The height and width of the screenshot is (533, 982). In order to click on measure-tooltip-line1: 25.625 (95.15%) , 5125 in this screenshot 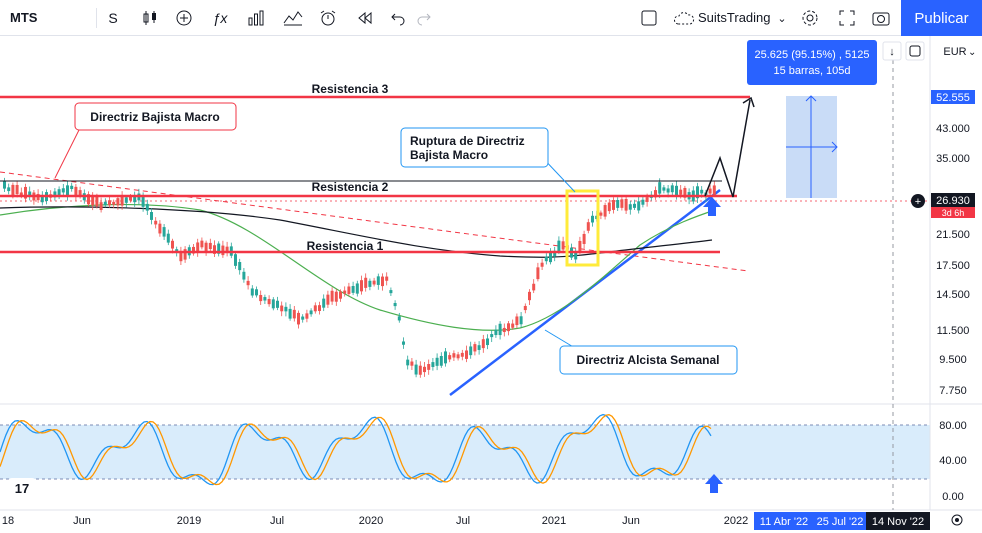, I will do `click(812, 55)`.